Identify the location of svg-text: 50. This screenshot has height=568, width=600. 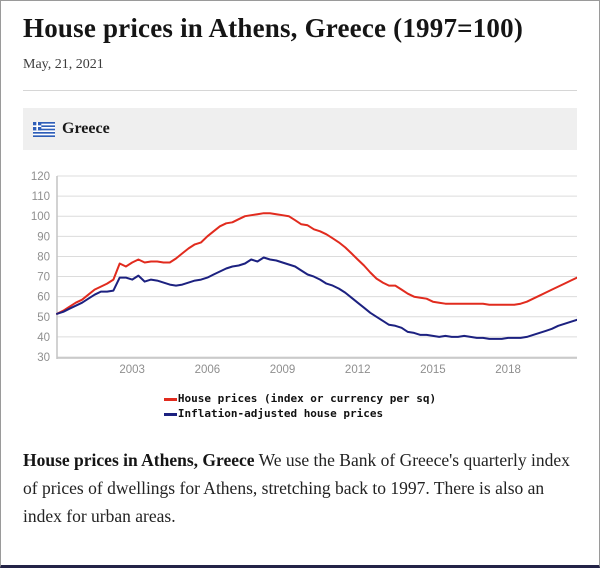
(43, 318).